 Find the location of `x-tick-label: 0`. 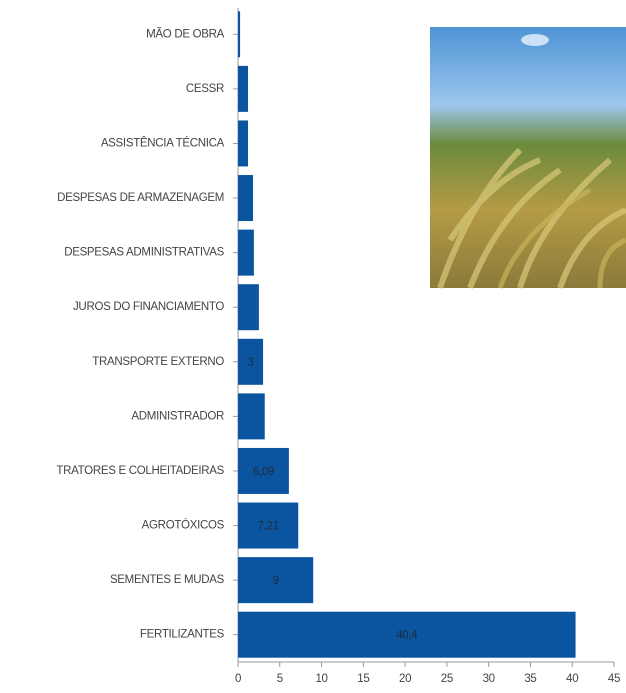

x-tick-label: 0 is located at coordinates (238, 679).